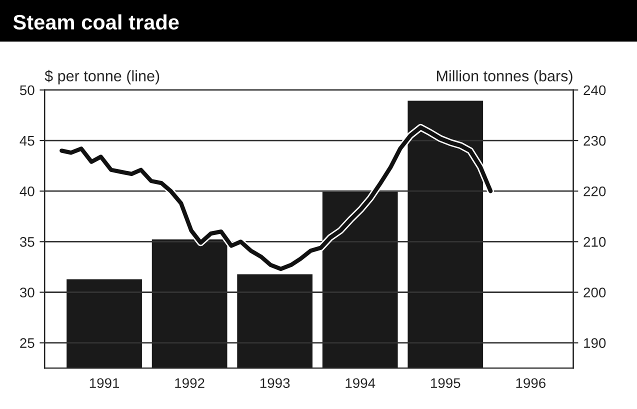 This screenshot has width=637, height=409. What do you see at coordinates (504, 77) in the screenshot?
I see `y2-axis-title: Million tonnes (bars)` at bounding box center [504, 77].